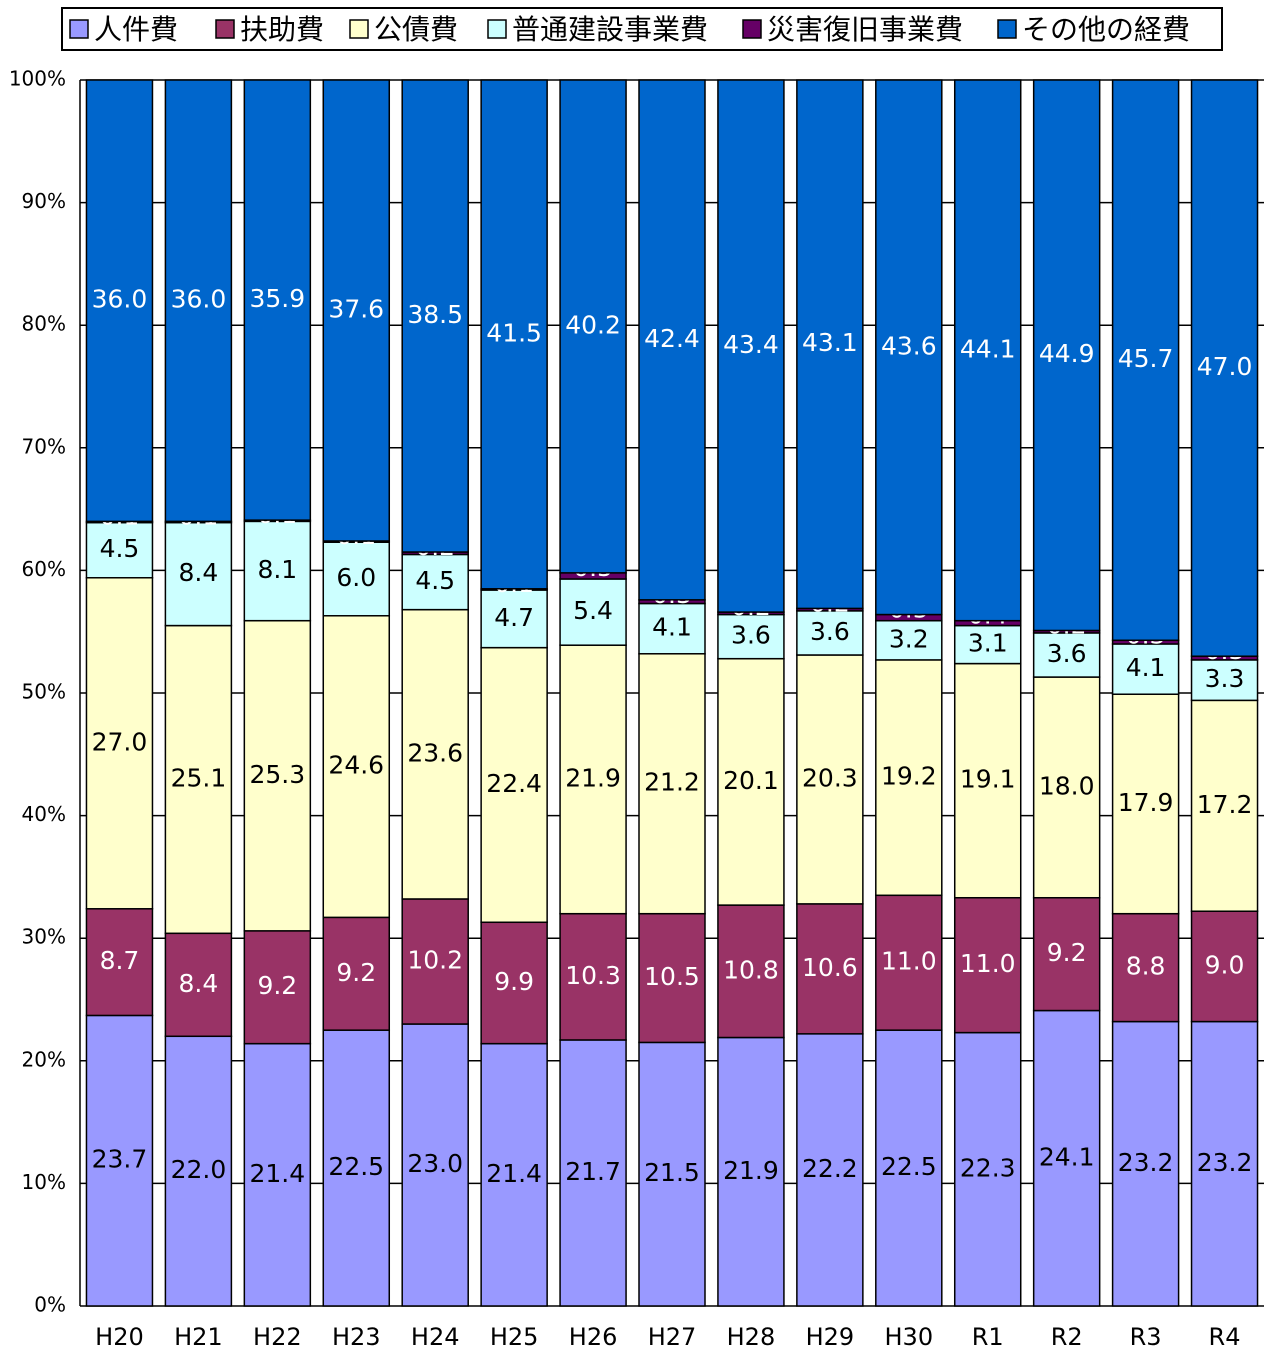  I want to click on data-label: 10.8, so click(751, 969).